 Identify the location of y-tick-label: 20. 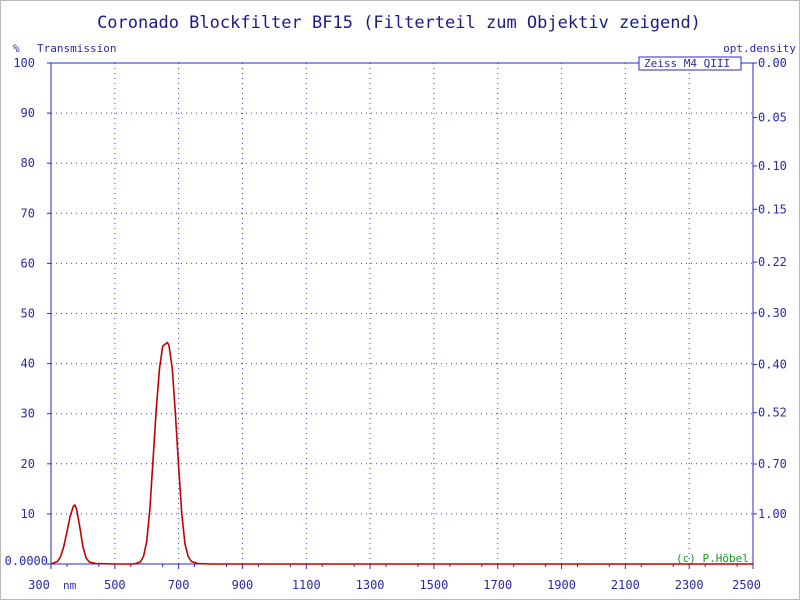
(28, 464).